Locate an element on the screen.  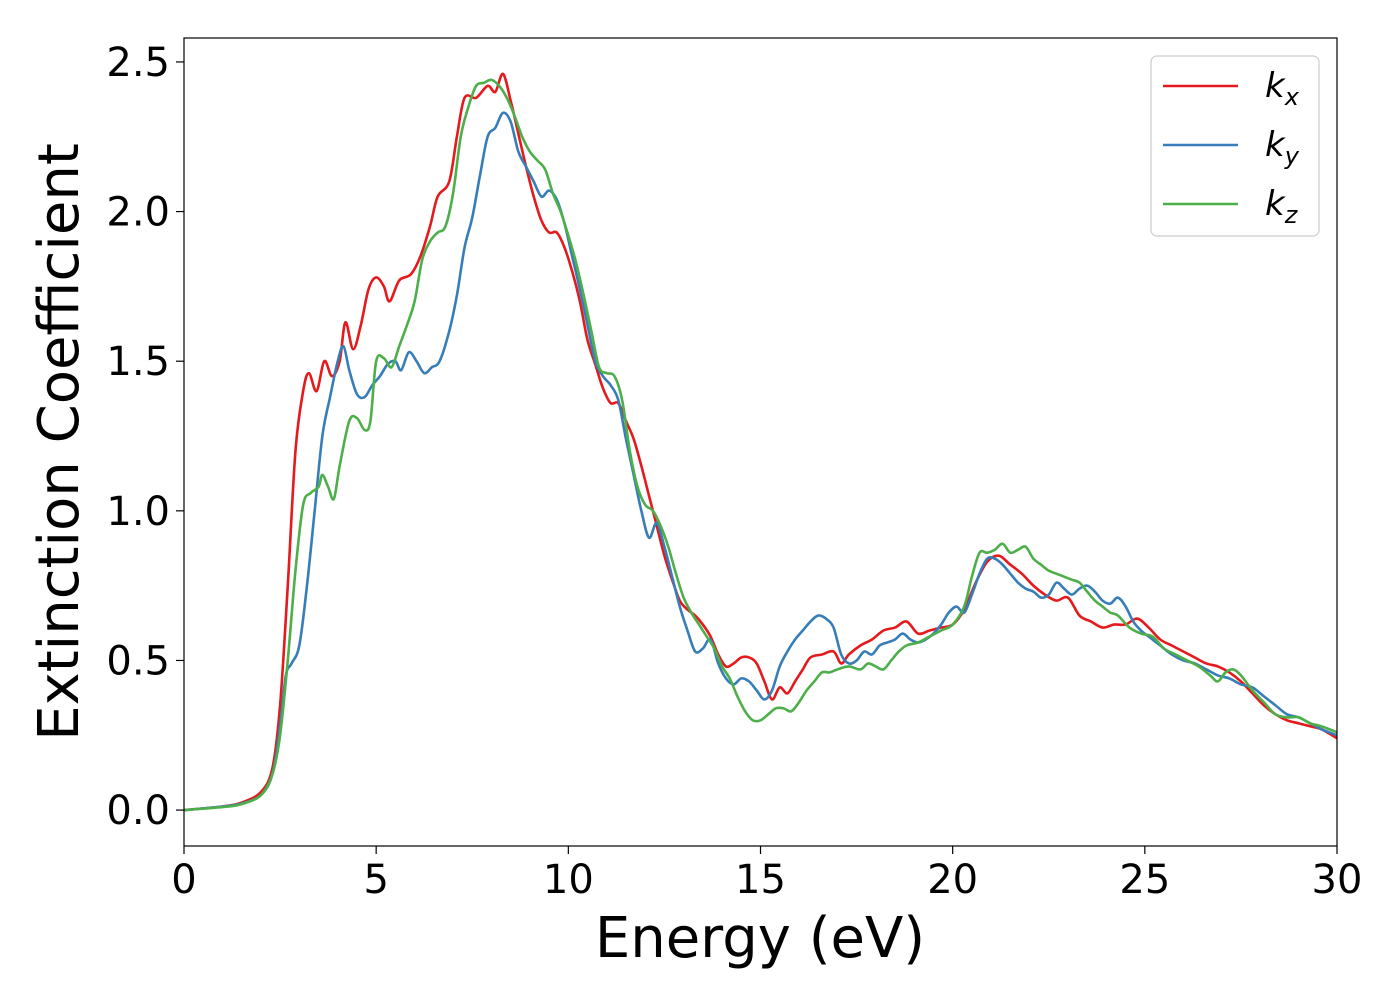
y-axis-title: Extinction Coefficient is located at coordinates (59, 442).